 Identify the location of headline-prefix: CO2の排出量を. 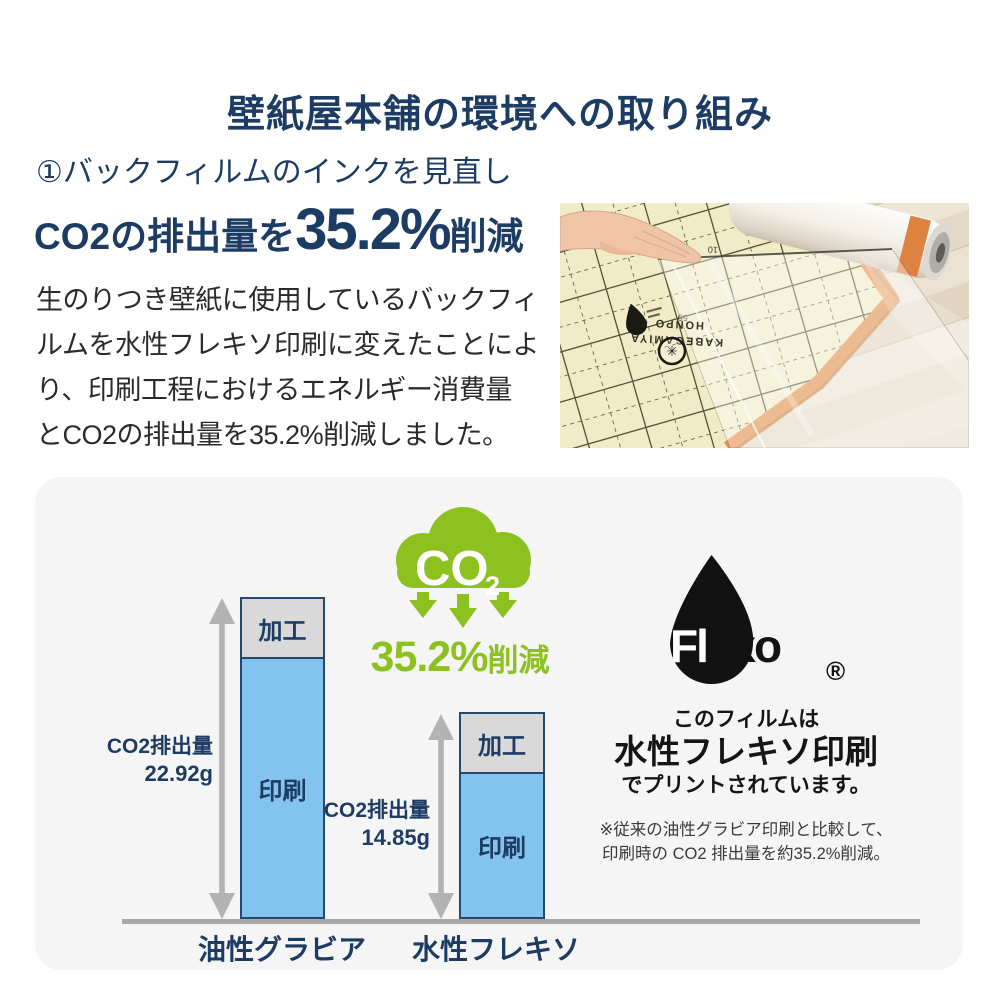
(165, 236).